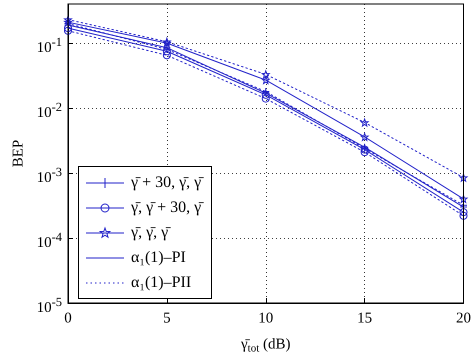 The width and height of the screenshot is (474, 359). Describe the element at coordinates (49, 305) in the screenshot. I see `y-tick-label: 10$^{-5}$` at that location.